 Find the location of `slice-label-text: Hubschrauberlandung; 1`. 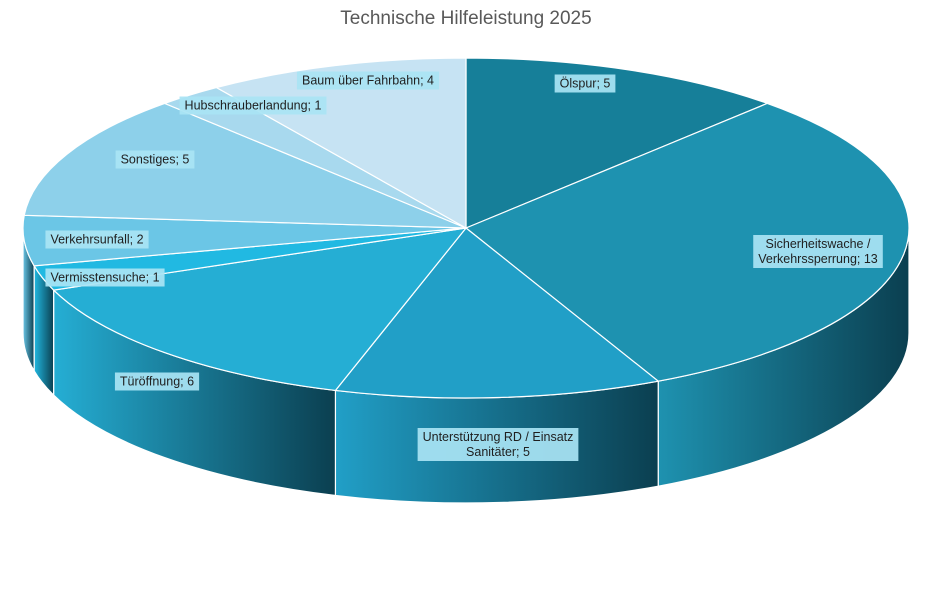

slice-label-text: Hubschrauberlandung; 1 is located at coordinates (253, 106).